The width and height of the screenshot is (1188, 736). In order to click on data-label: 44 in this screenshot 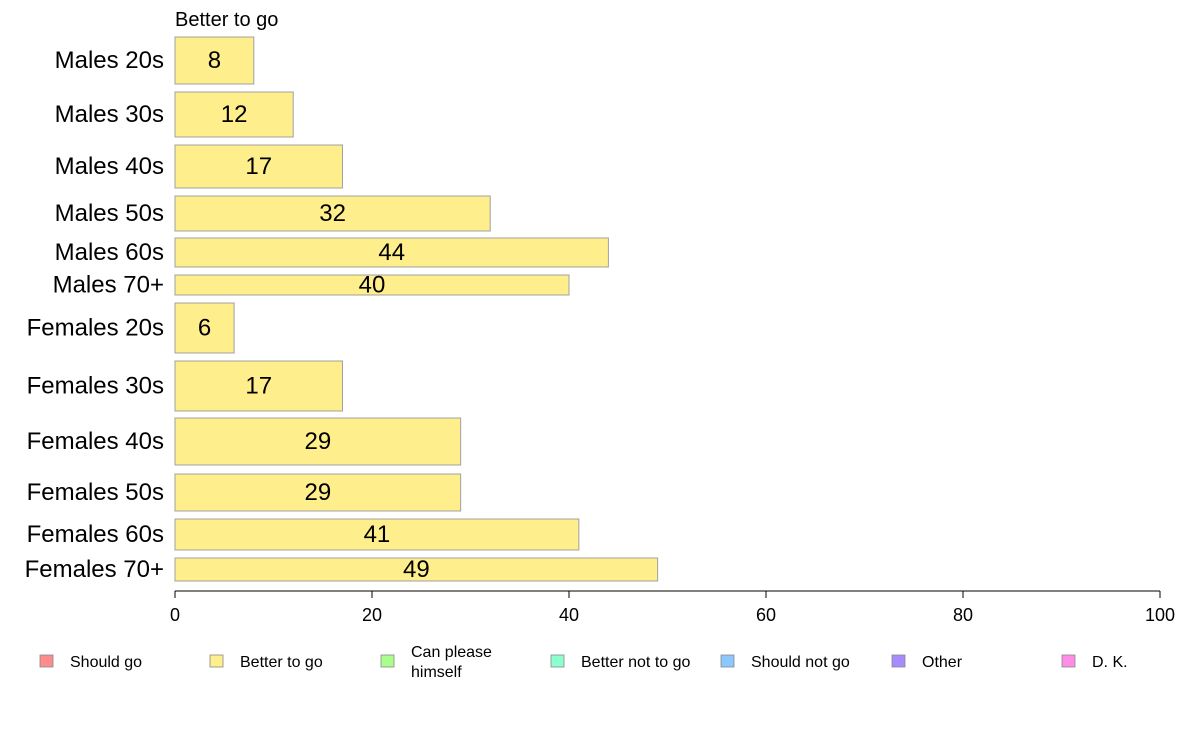, I will do `click(391, 252)`.